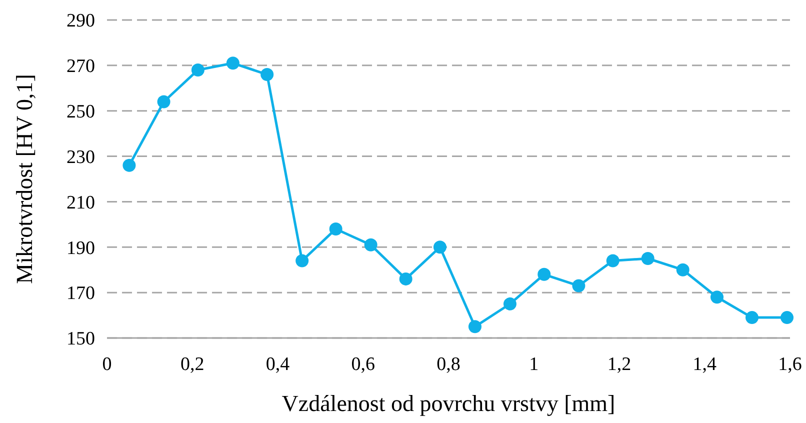 The width and height of the screenshot is (806, 423). Describe the element at coordinates (80, 67) in the screenshot. I see `y-tick-label: 270` at that location.